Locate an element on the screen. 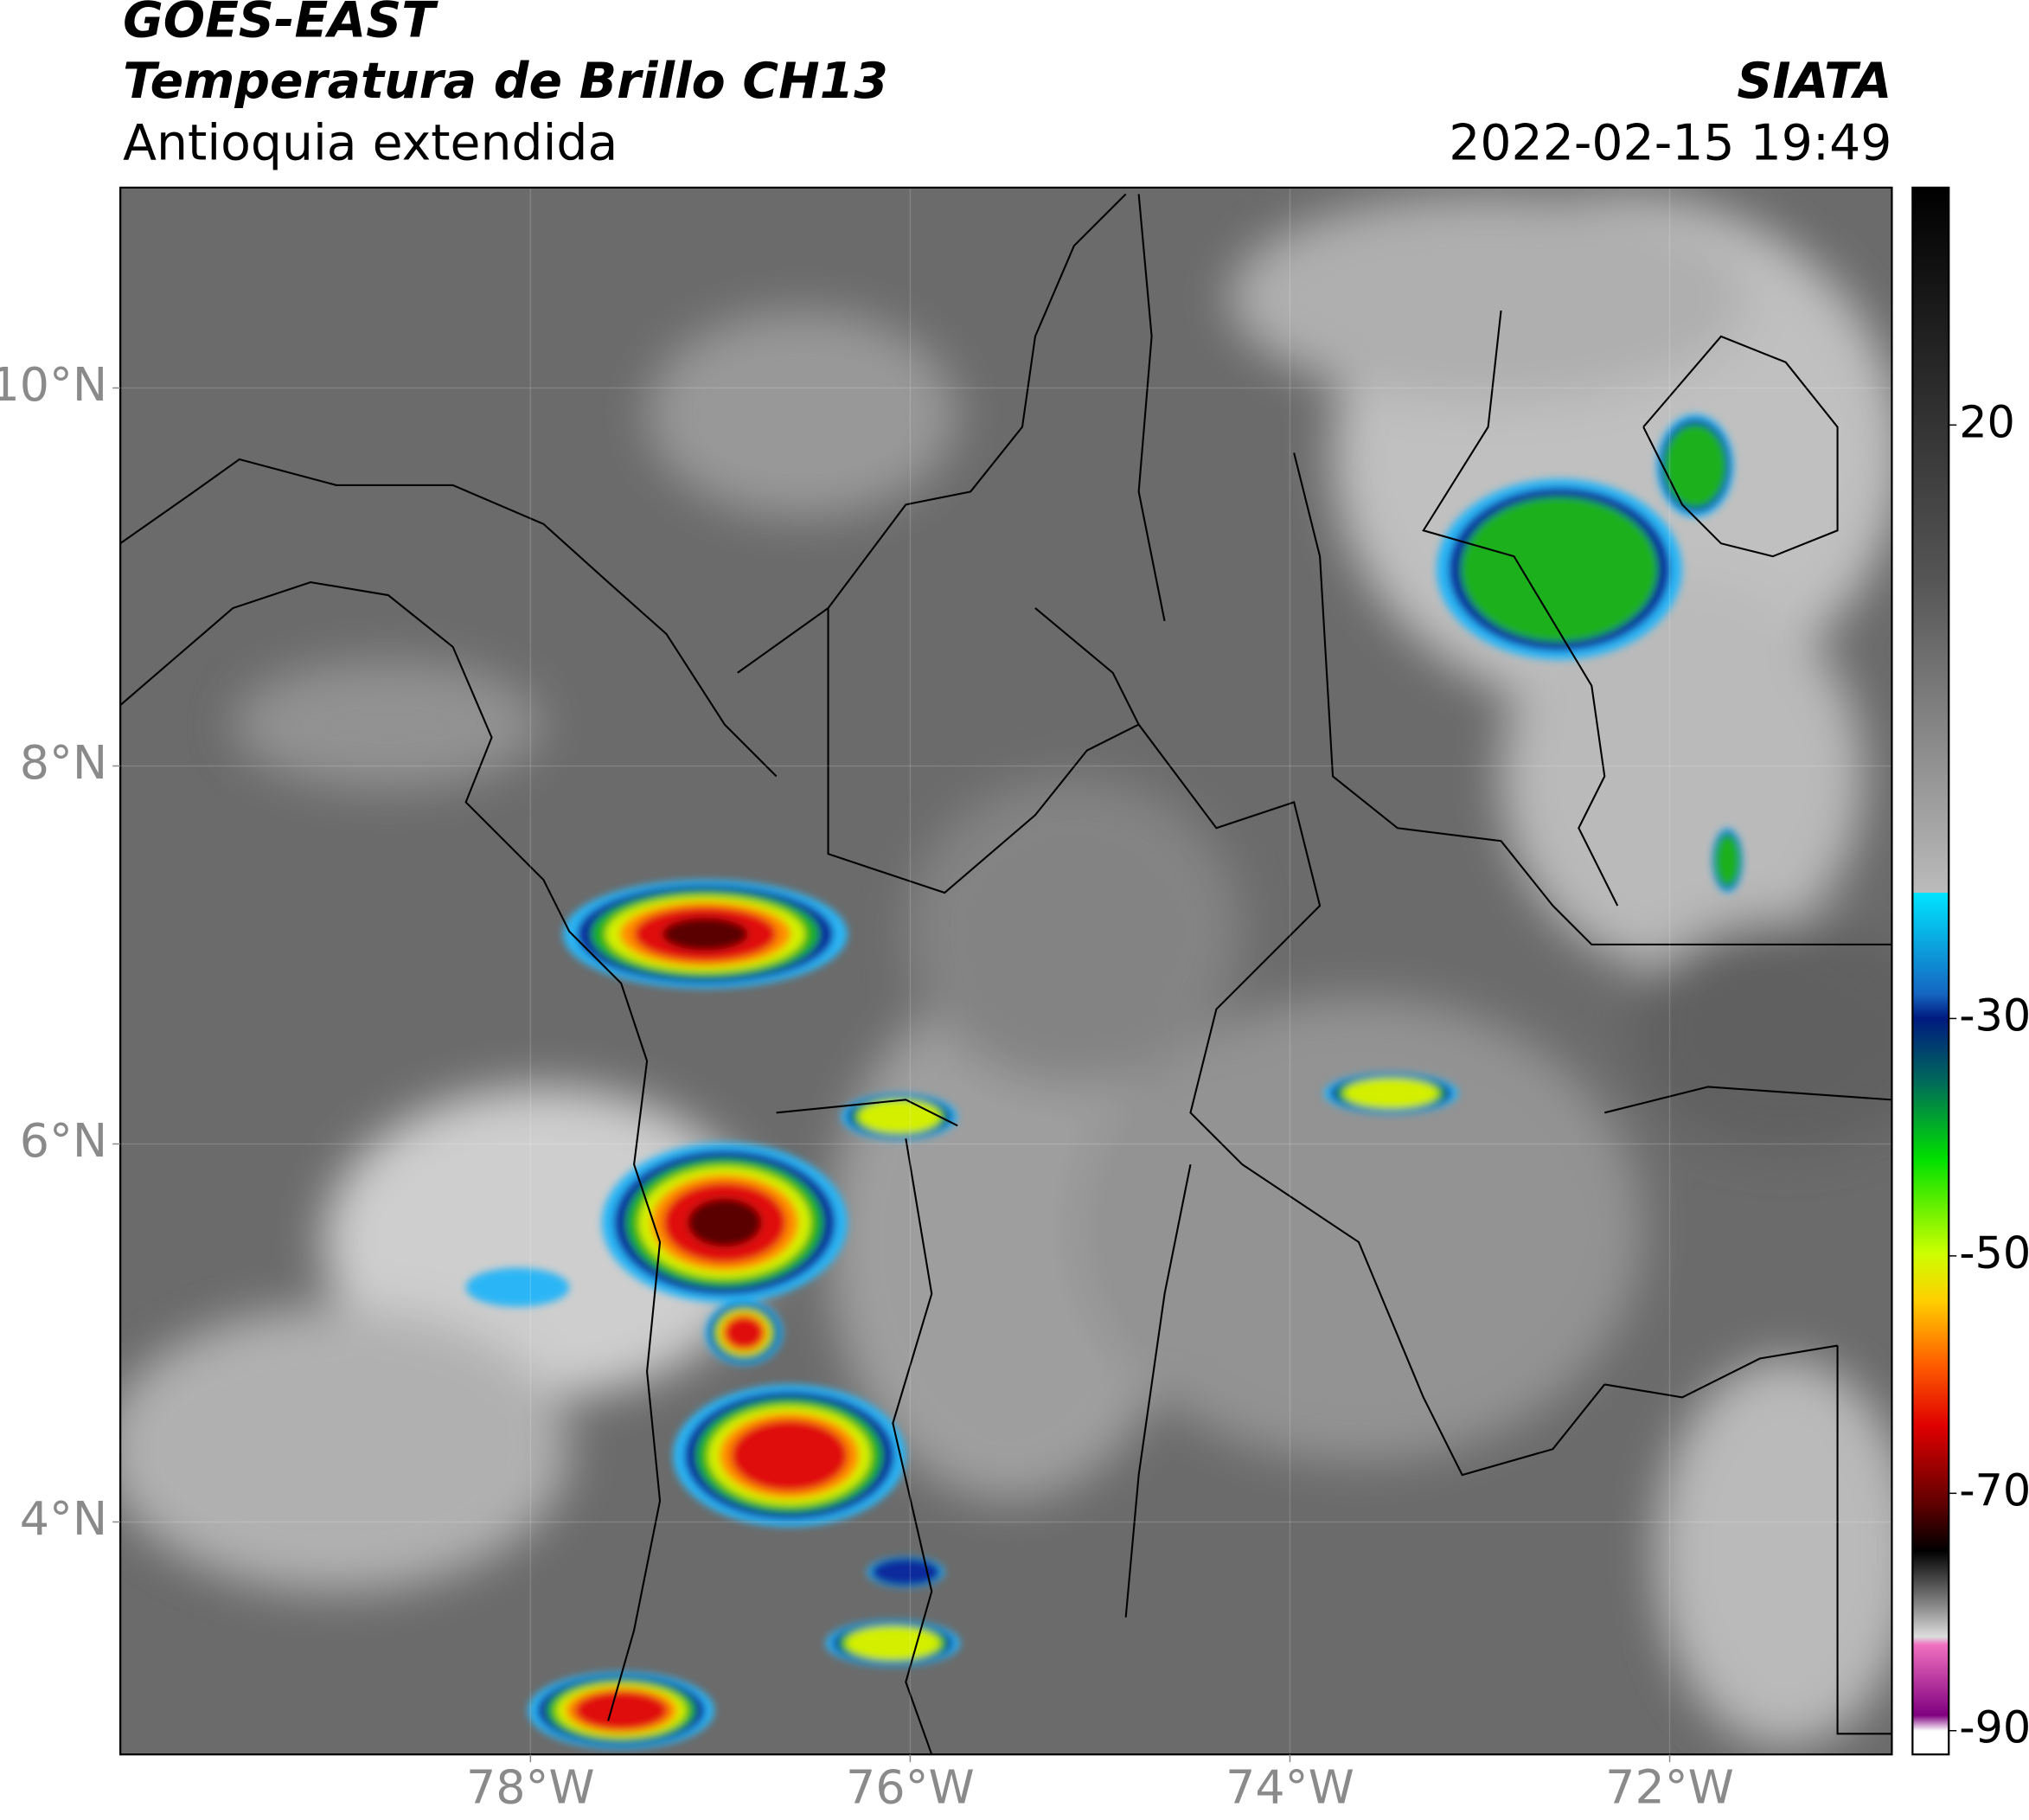  lat-tick-label: 8°N is located at coordinates (63, 762).